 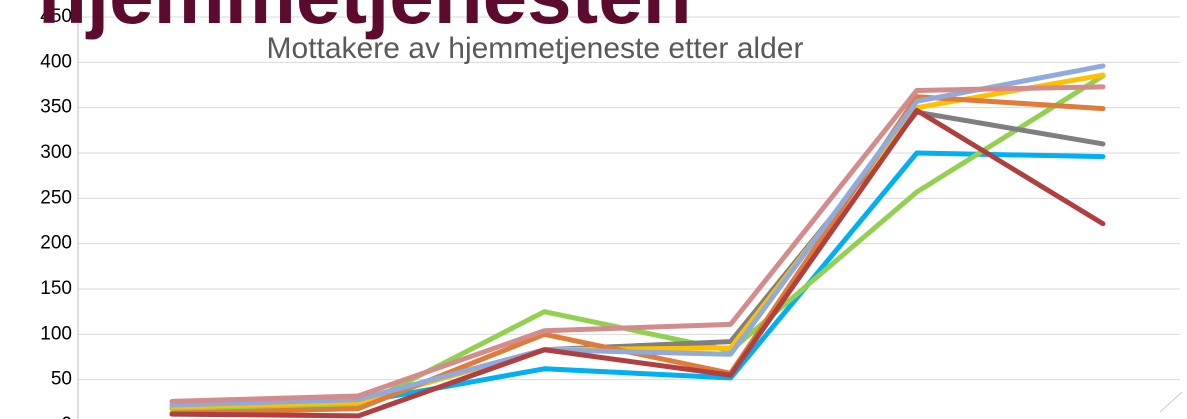 What do you see at coordinates (56, 288) in the screenshot?
I see `y-tick-label: 150` at bounding box center [56, 288].